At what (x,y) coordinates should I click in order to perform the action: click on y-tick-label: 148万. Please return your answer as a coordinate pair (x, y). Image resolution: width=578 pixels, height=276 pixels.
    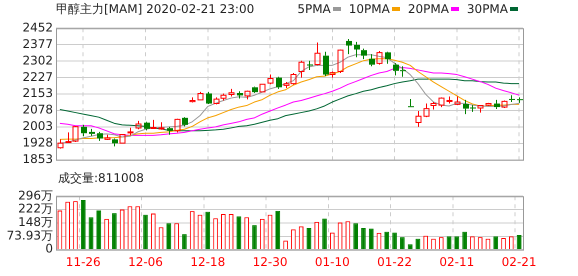
    Looking at the image, I should click on (35, 222).